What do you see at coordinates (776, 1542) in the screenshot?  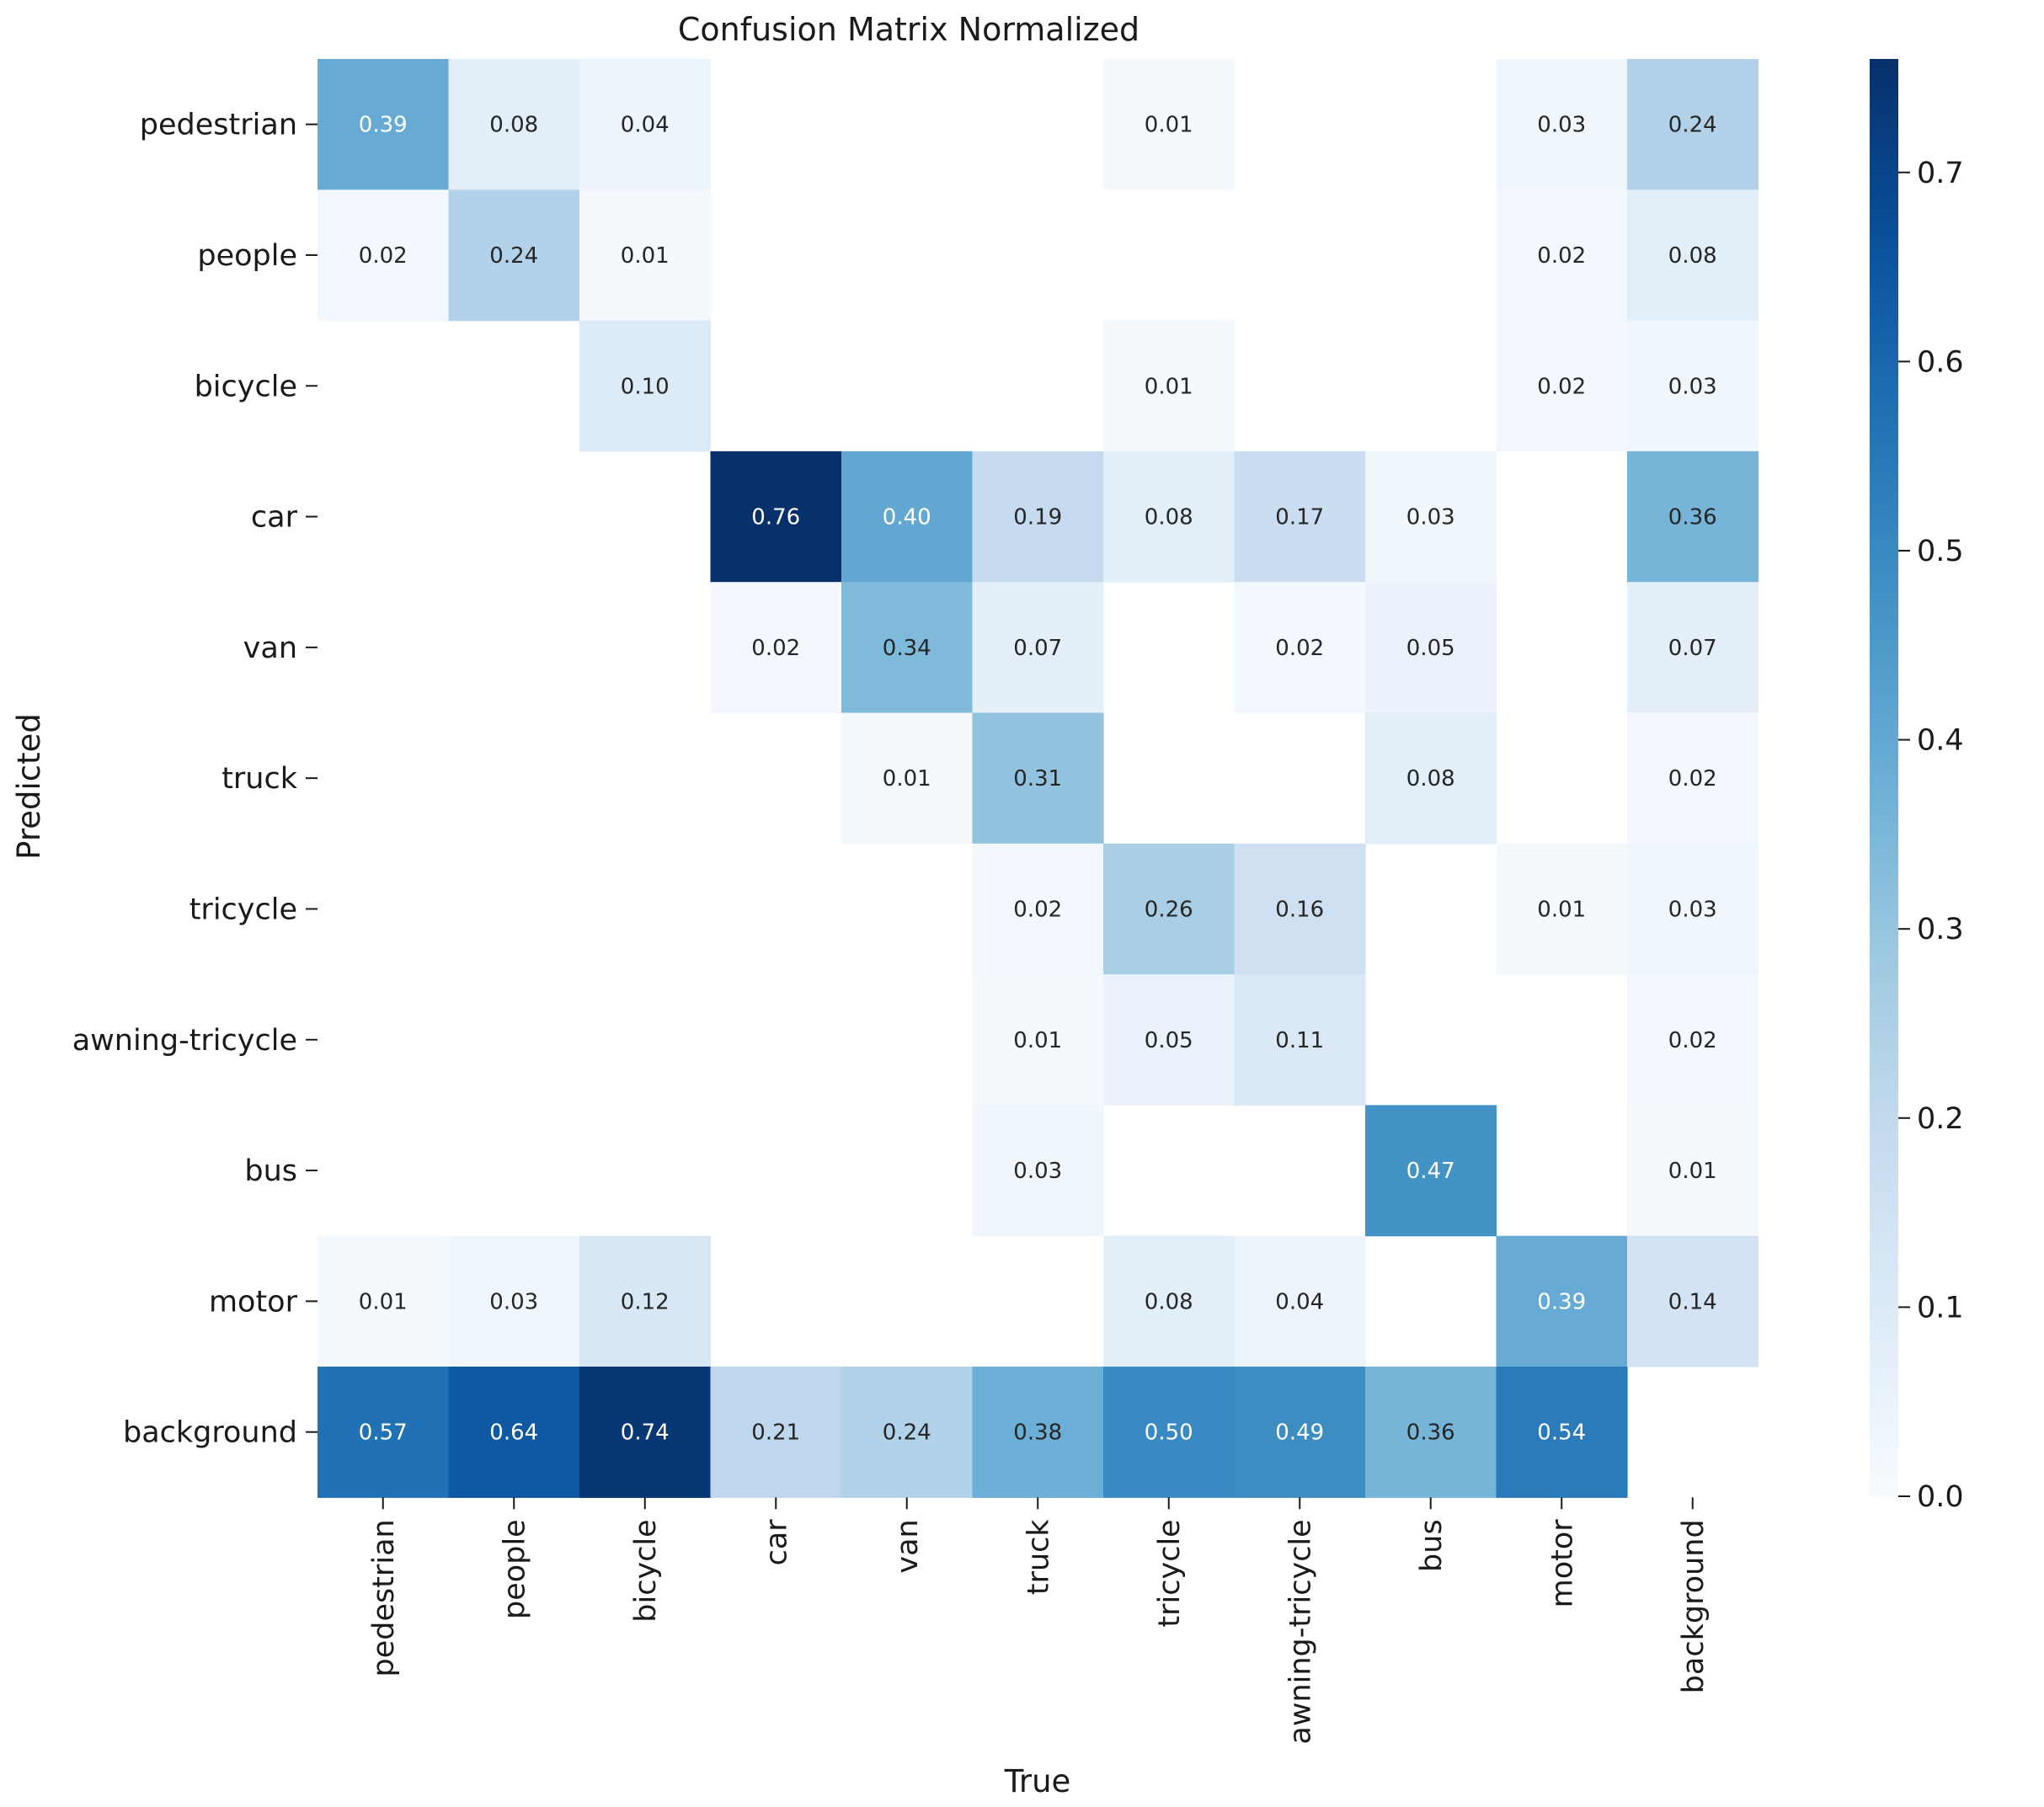 I see `x-tick-label: car` at bounding box center [776, 1542].